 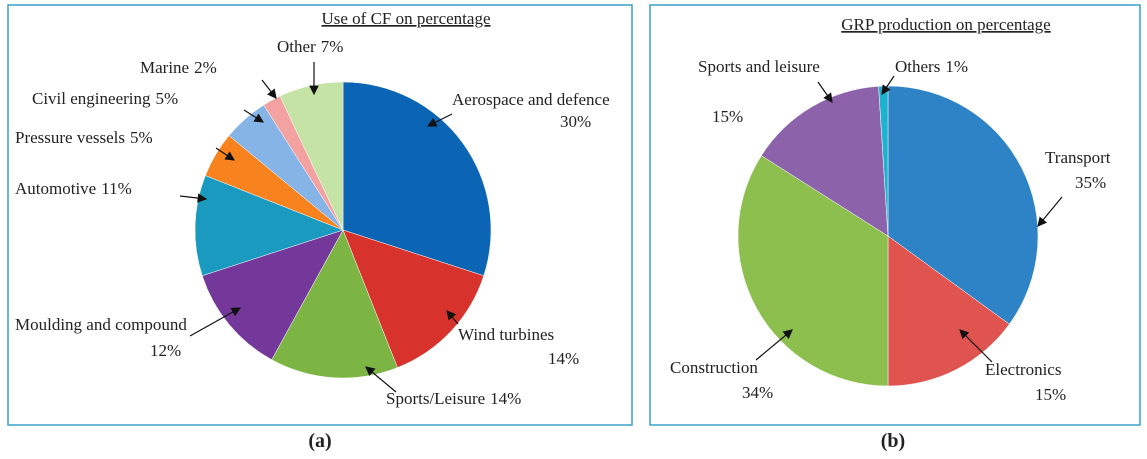 I want to click on category-label: Construction, so click(x=714, y=367).